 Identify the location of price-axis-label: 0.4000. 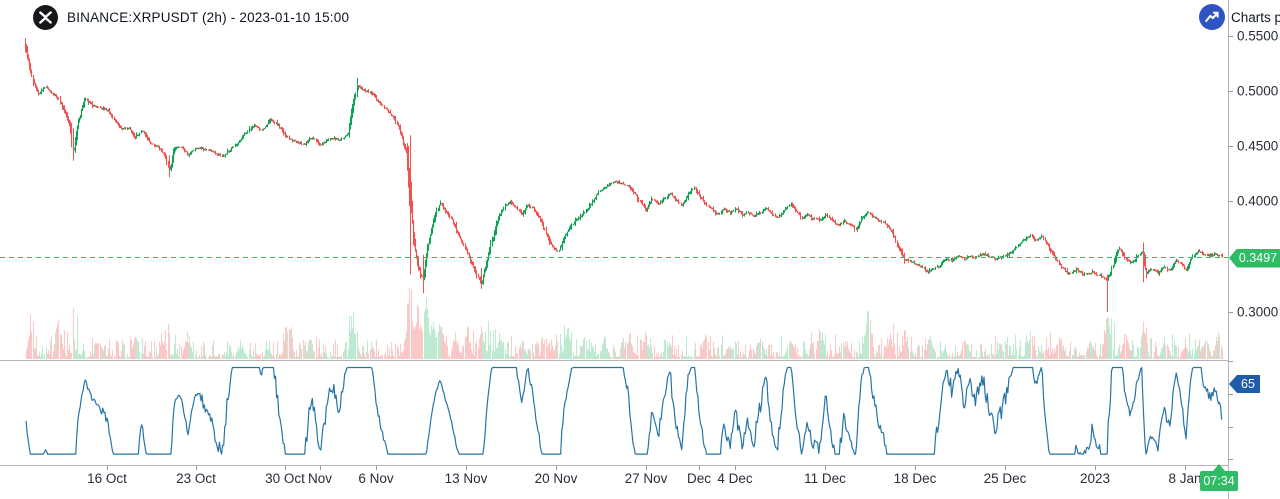
(1258, 201).